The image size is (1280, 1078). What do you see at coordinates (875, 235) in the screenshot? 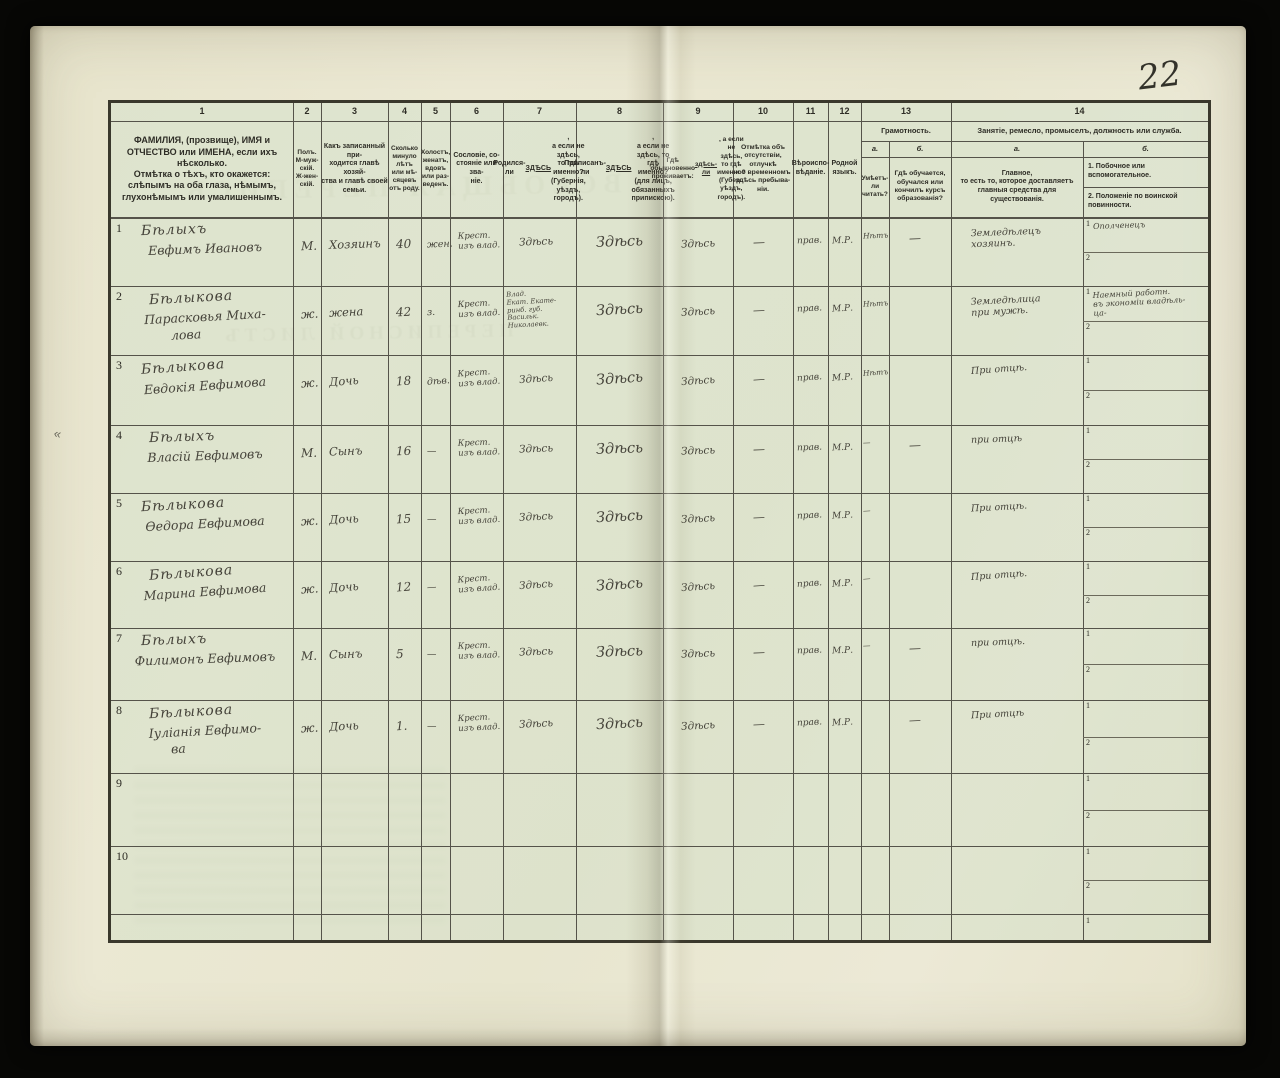
I see `hw-literate: Нѣтъ` at bounding box center [875, 235].